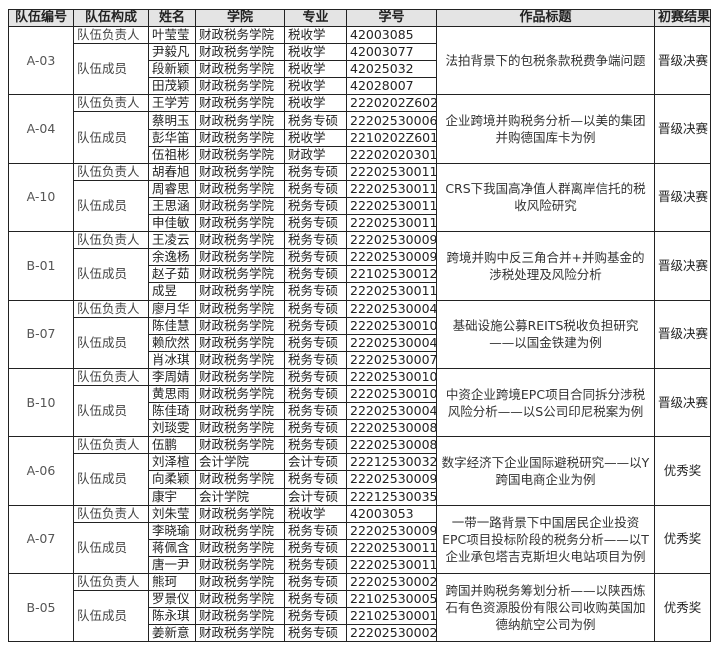 The image size is (719, 651). I want to click on member-student-id: 42003053, so click(391, 513).